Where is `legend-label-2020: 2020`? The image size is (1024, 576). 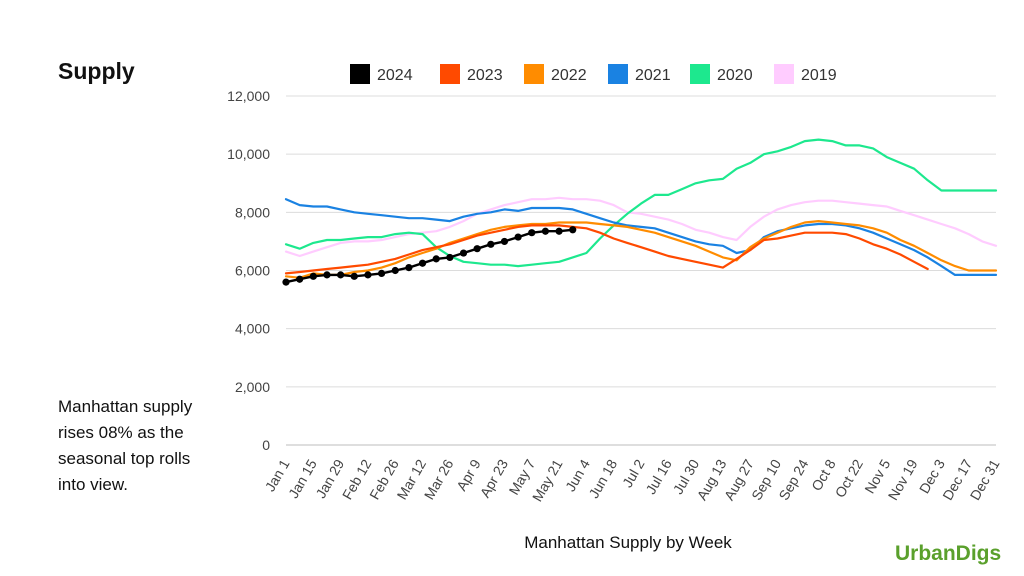
legend-label-2020: 2020 is located at coordinates (735, 75).